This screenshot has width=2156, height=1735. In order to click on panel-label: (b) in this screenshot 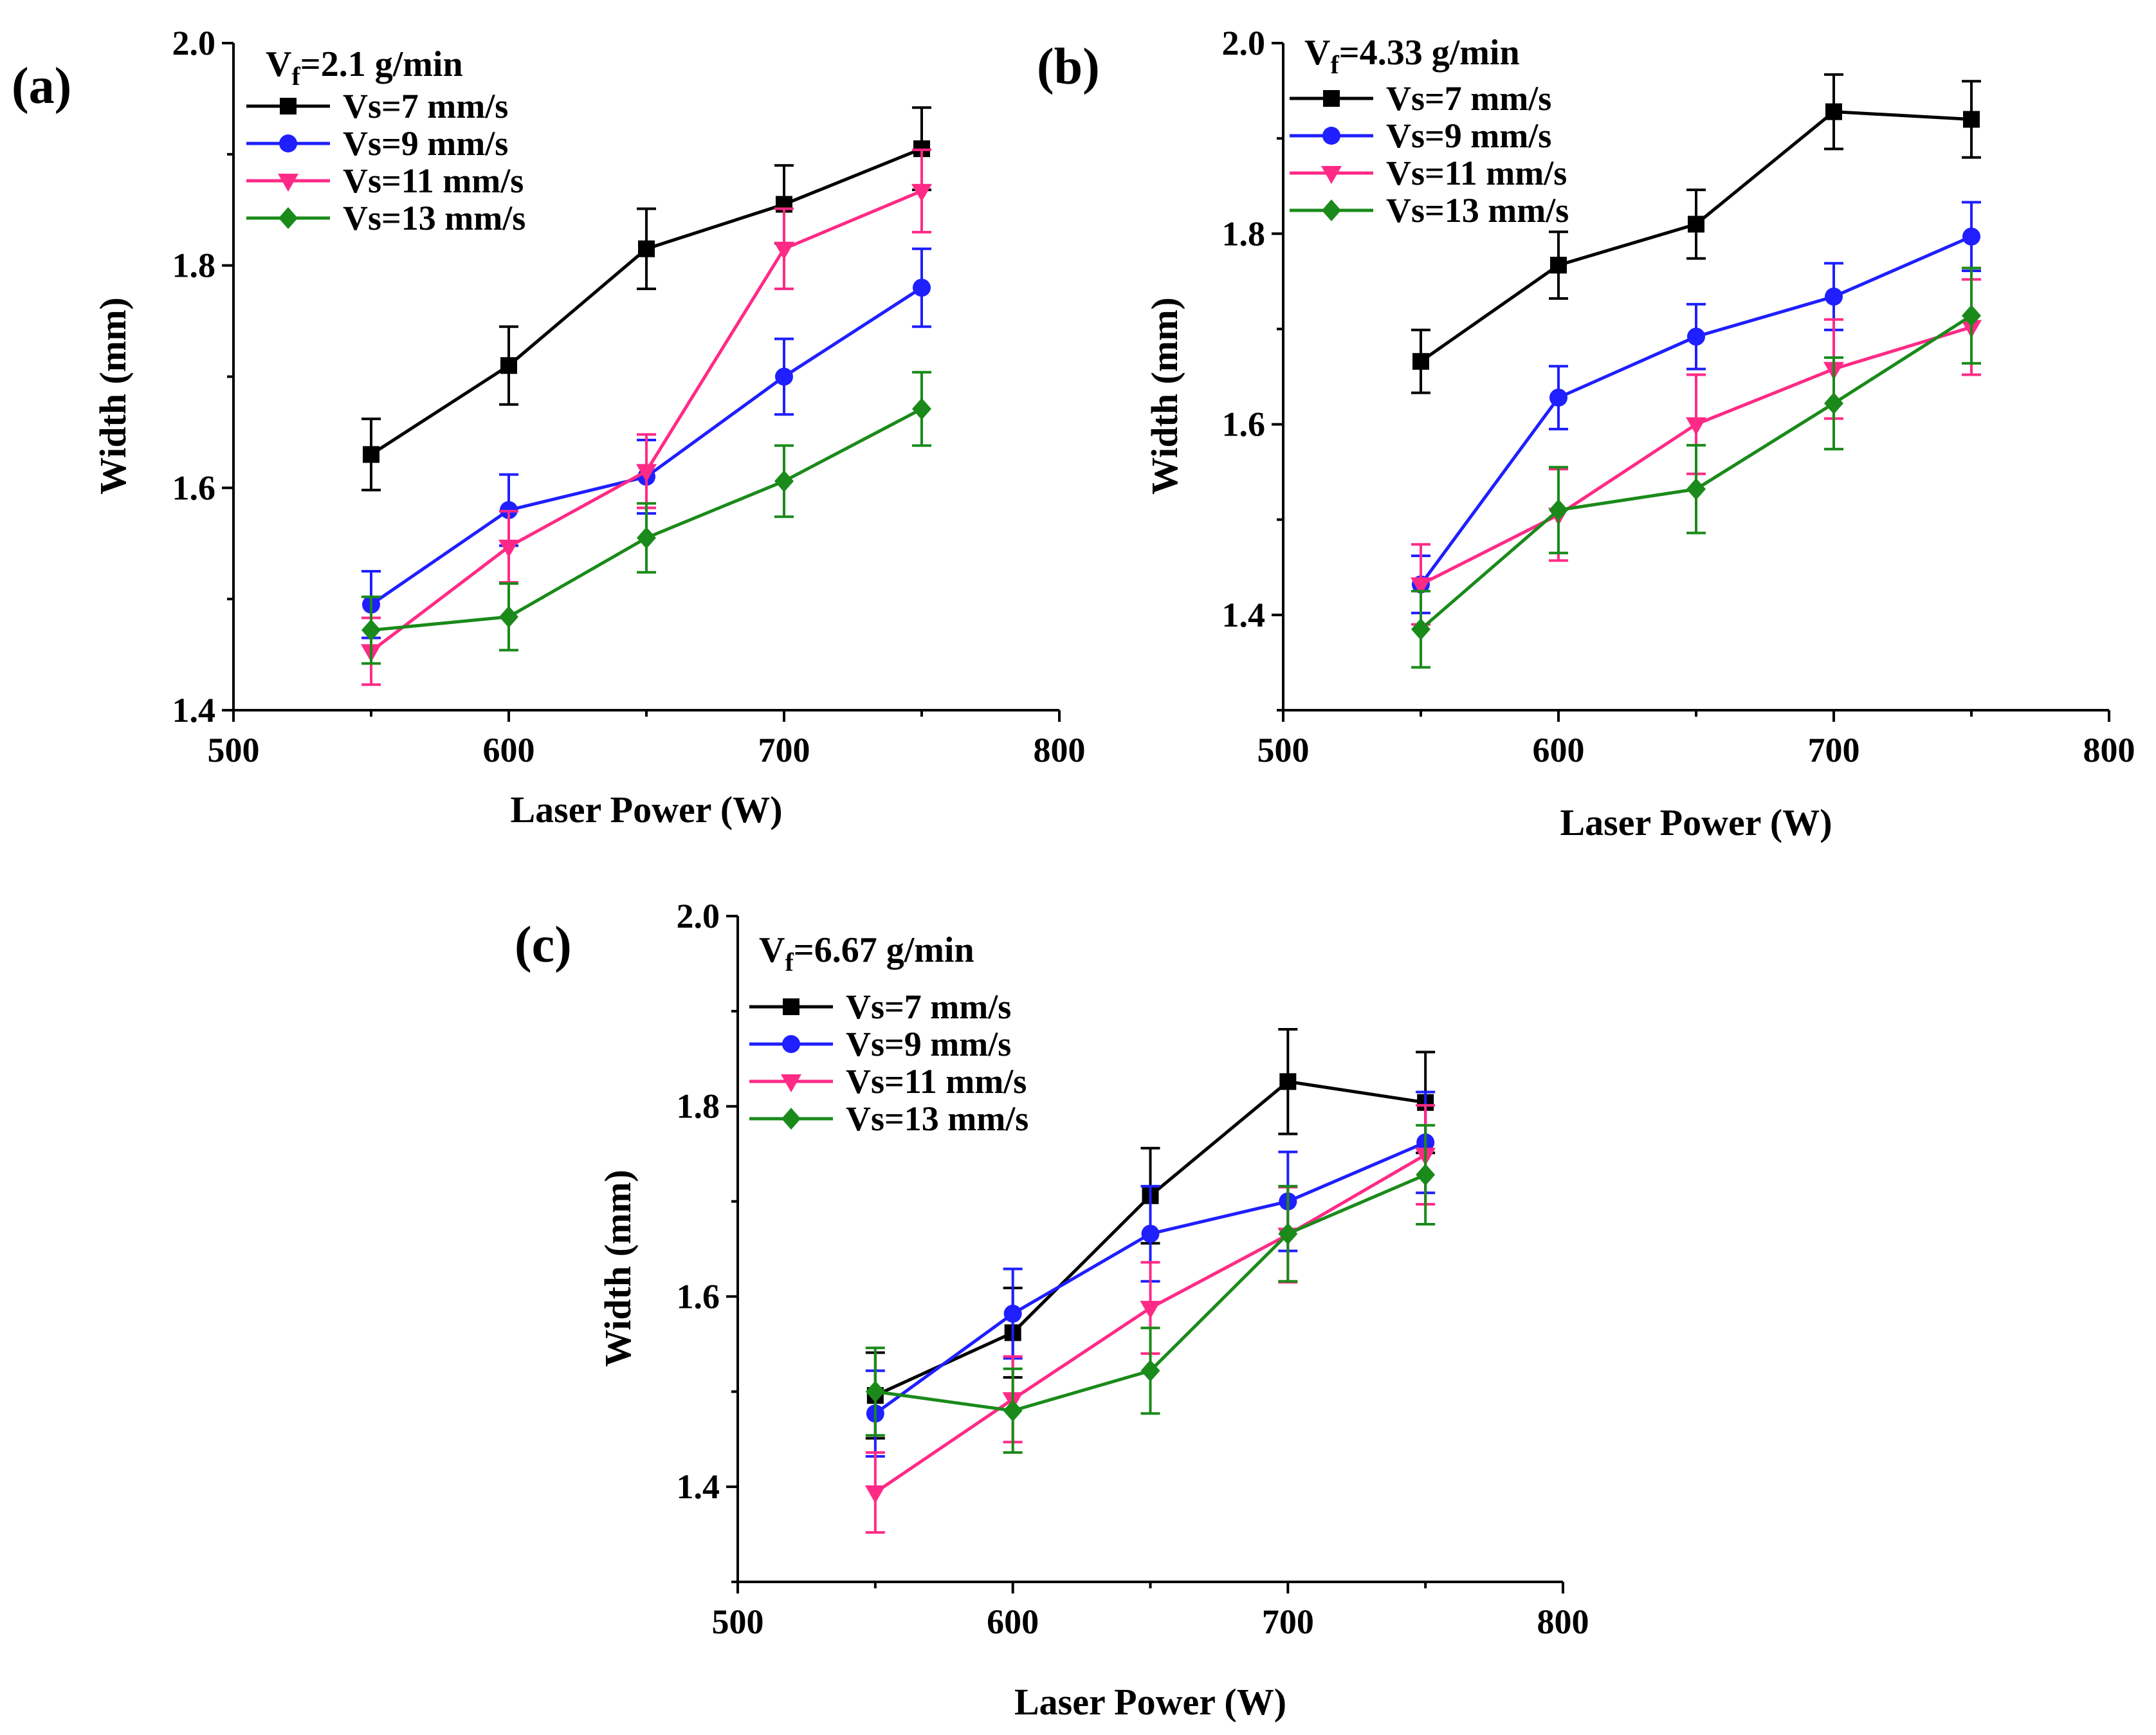, I will do `click(1068, 67)`.